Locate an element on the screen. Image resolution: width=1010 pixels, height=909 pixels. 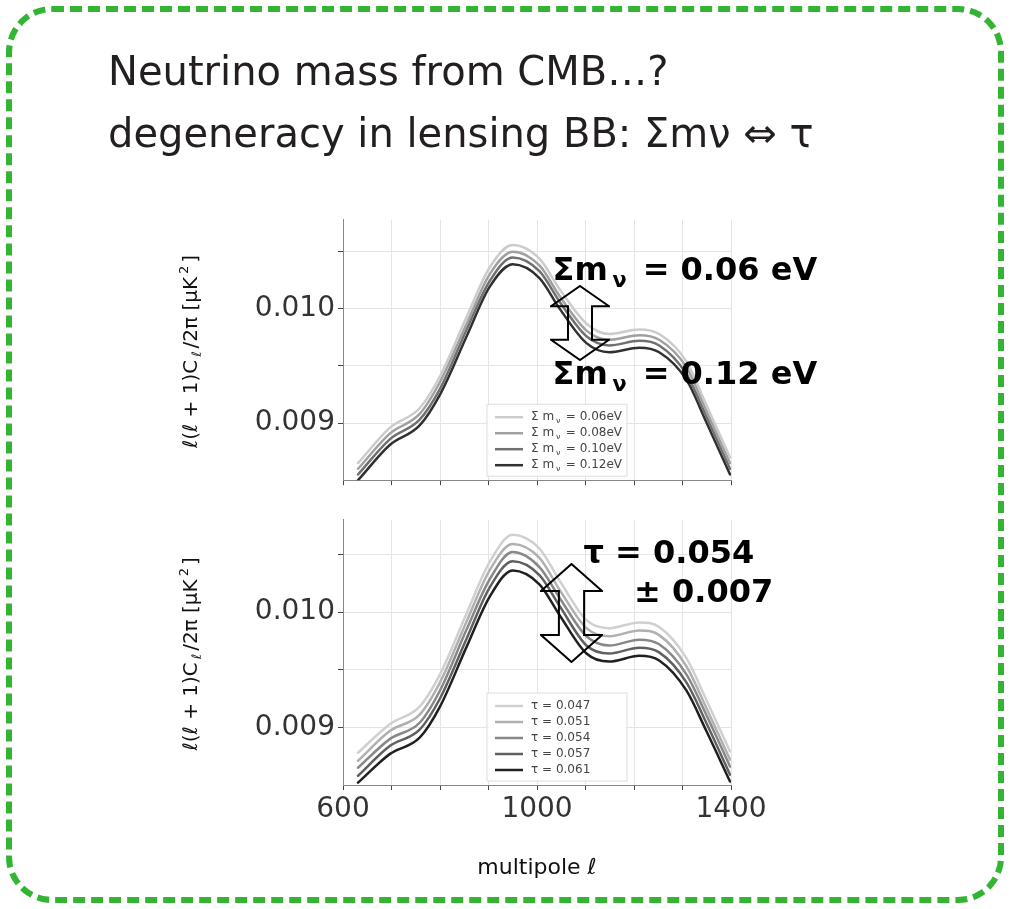
legend-label: τ = 0.061 is located at coordinates (561, 769).